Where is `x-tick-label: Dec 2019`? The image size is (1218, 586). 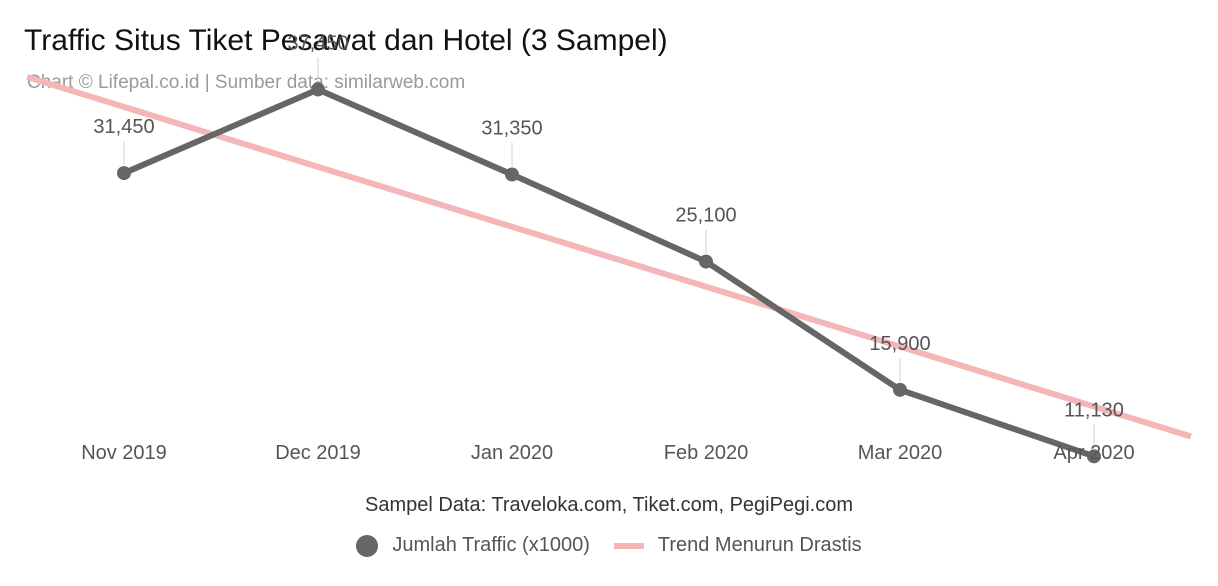
x-tick-label: Dec 2019 is located at coordinates (318, 453).